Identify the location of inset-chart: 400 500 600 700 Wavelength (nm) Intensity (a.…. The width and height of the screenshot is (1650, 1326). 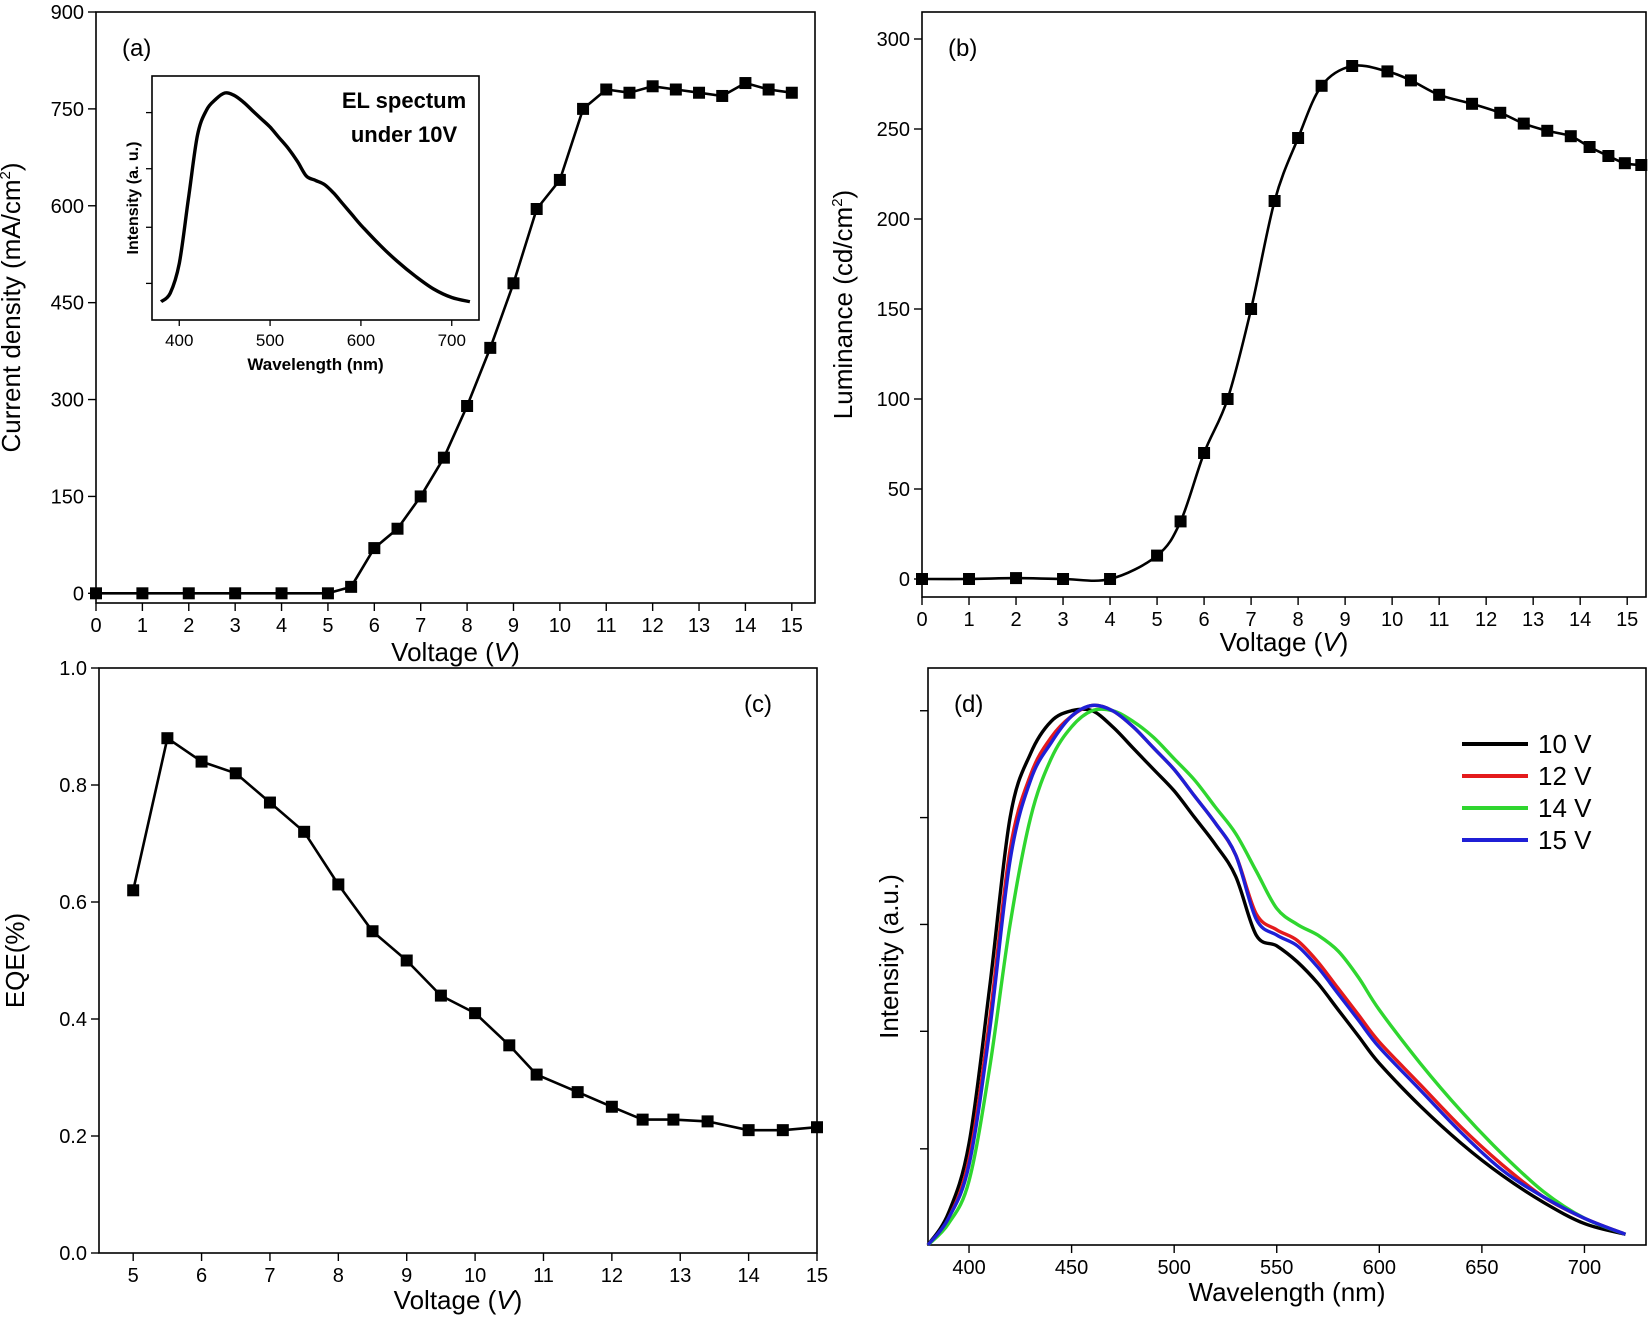
(302, 224).